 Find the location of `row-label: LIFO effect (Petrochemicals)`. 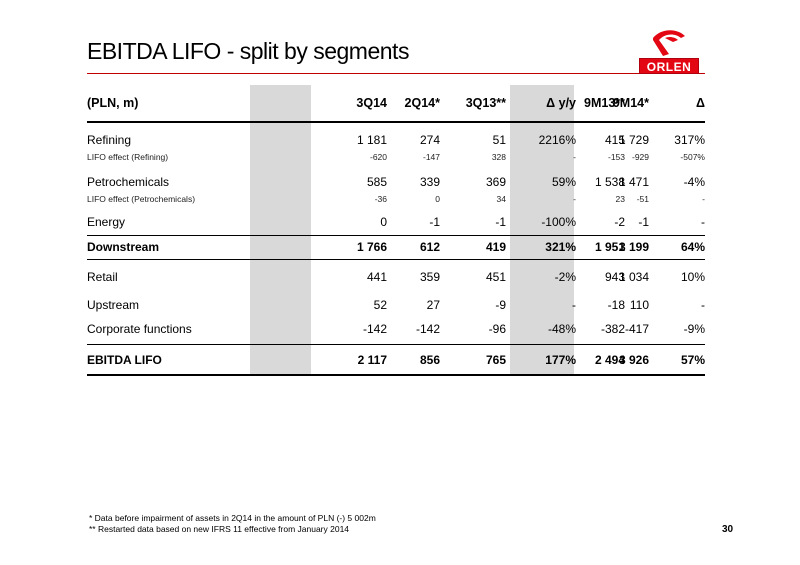

row-label: LIFO effect (Petrochemicals) is located at coordinates (141, 199).